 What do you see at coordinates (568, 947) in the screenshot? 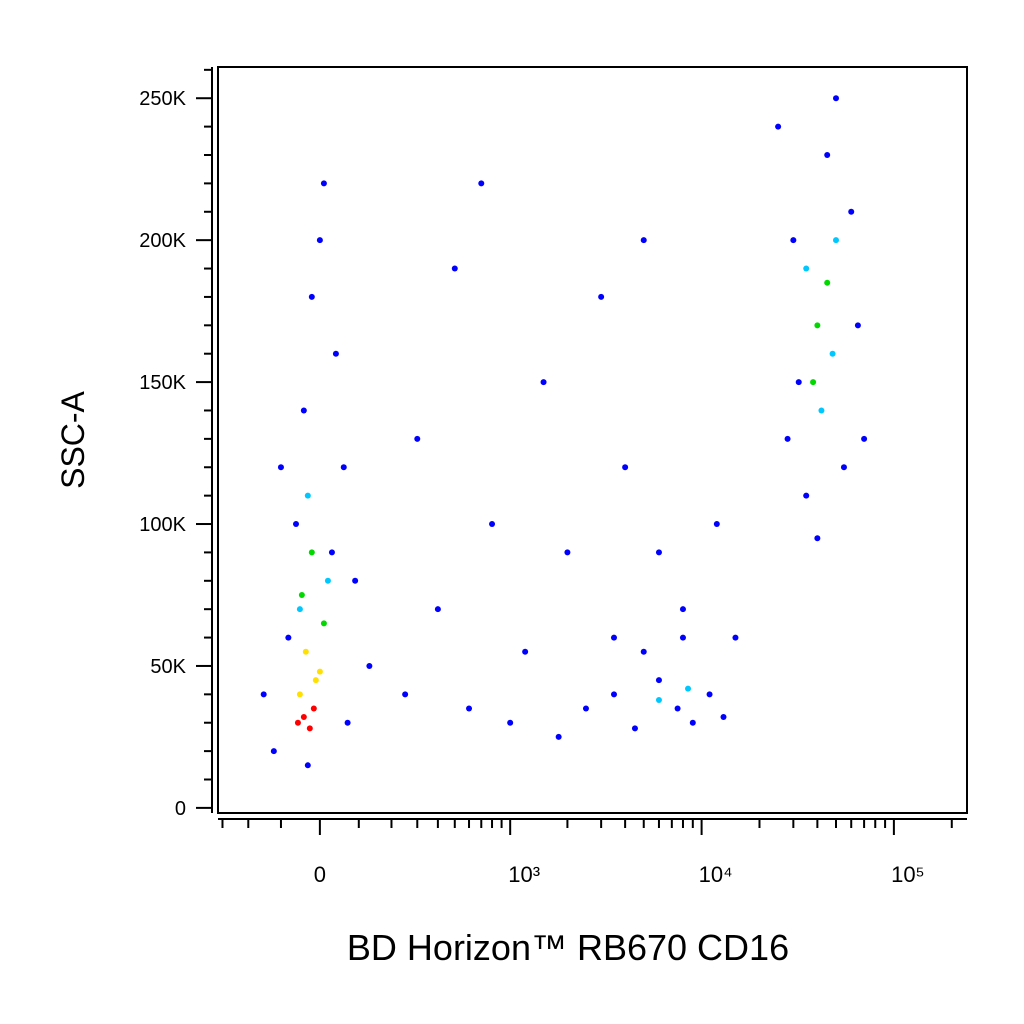
I see `x-axis-label: BD Horizon™ RB670 CD16` at bounding box center [568, 947].